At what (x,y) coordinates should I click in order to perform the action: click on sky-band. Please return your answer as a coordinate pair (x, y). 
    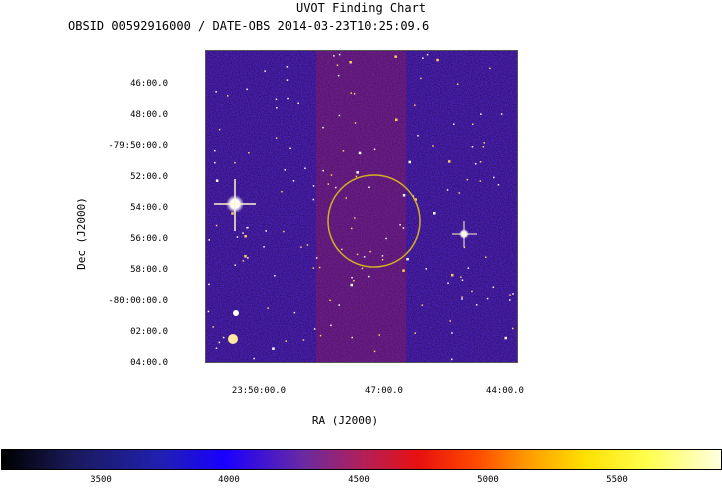
    Looking at the image, I should click on (361, 206).